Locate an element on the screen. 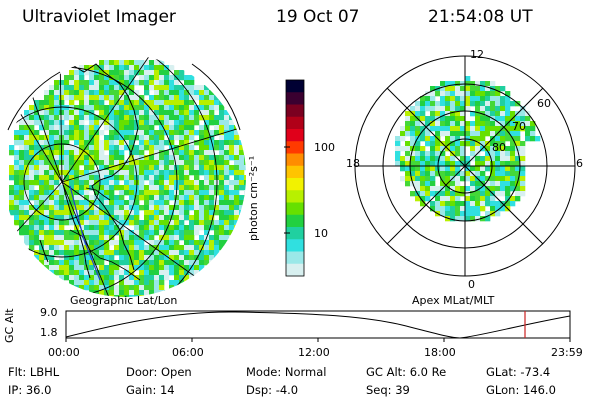 This screenshot has height=400, width=600. altitude-plot is located at coordinates (318, 326).